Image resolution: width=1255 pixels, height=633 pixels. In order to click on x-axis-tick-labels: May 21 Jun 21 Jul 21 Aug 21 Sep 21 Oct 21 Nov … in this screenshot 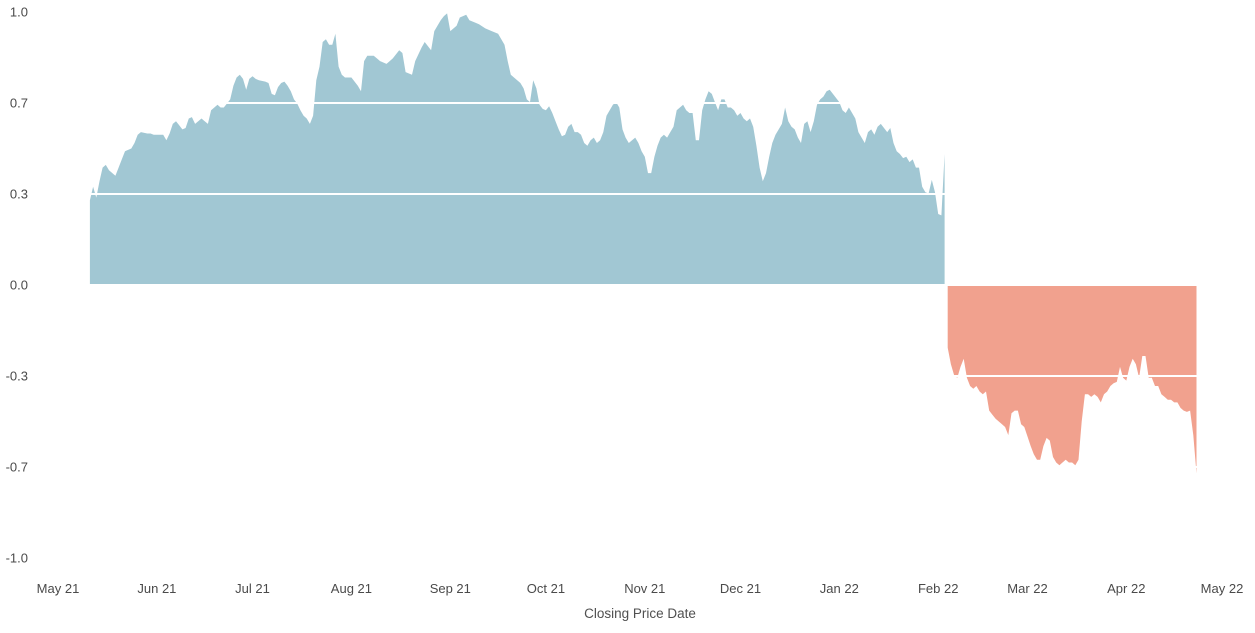, I will do `click(640, 588)`.